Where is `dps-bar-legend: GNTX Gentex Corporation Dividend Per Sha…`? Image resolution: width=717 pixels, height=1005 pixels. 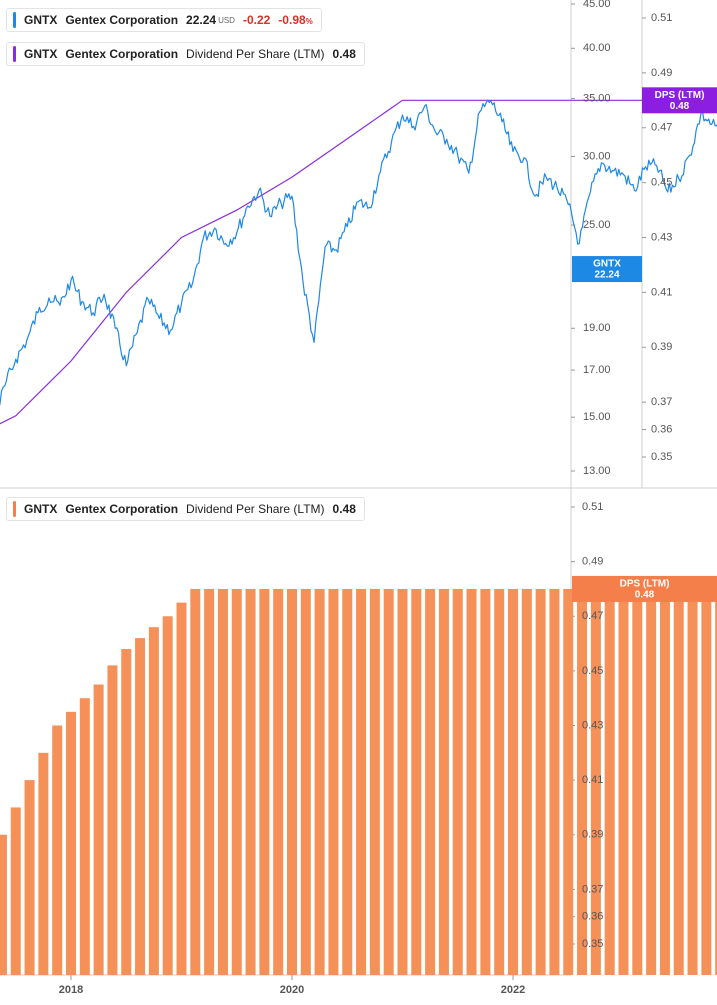 dps-bar-legend: GNTX Gentex Corporation Dividend Per Sha… is located at coordinates (185, 509).